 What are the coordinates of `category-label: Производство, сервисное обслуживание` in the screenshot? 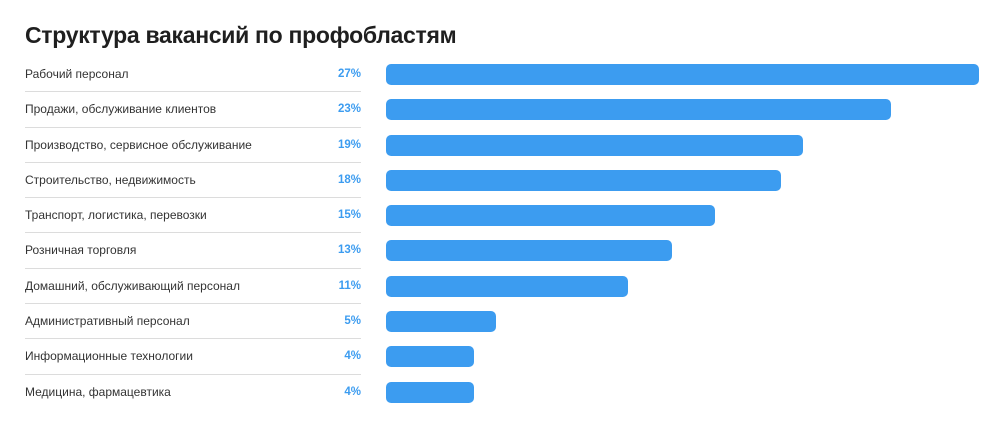 It's located at (138, 144).